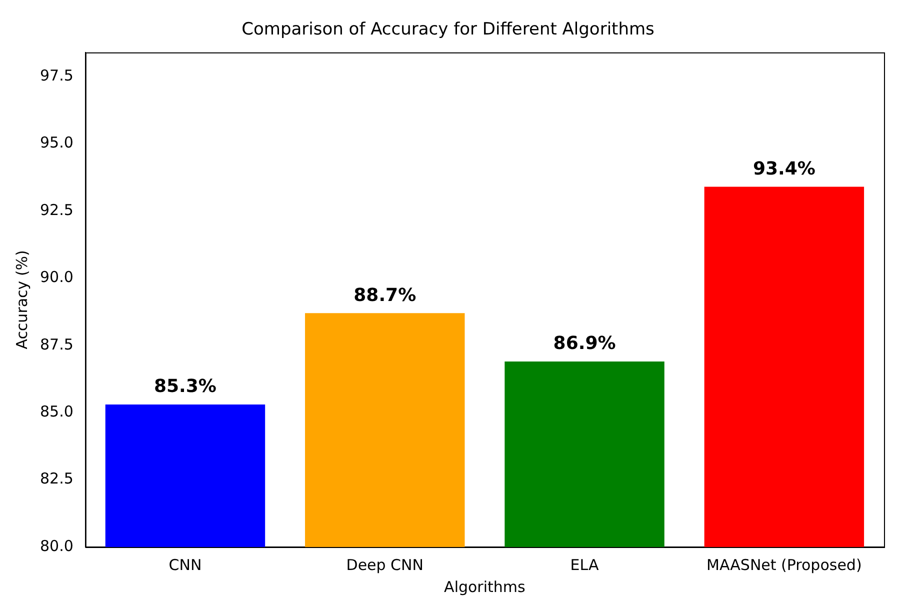 The width and height of the screenshot is (902, 605). Describe the element at coordinates (57, 411) in the screenshot. I see `y-tick-label: 85.0` at that location.